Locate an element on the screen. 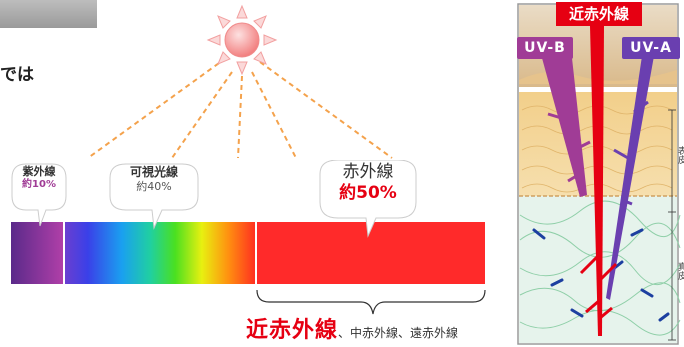 The image size is (684, 347). uvb-label: UV-B is located at coordinates (545, 48).